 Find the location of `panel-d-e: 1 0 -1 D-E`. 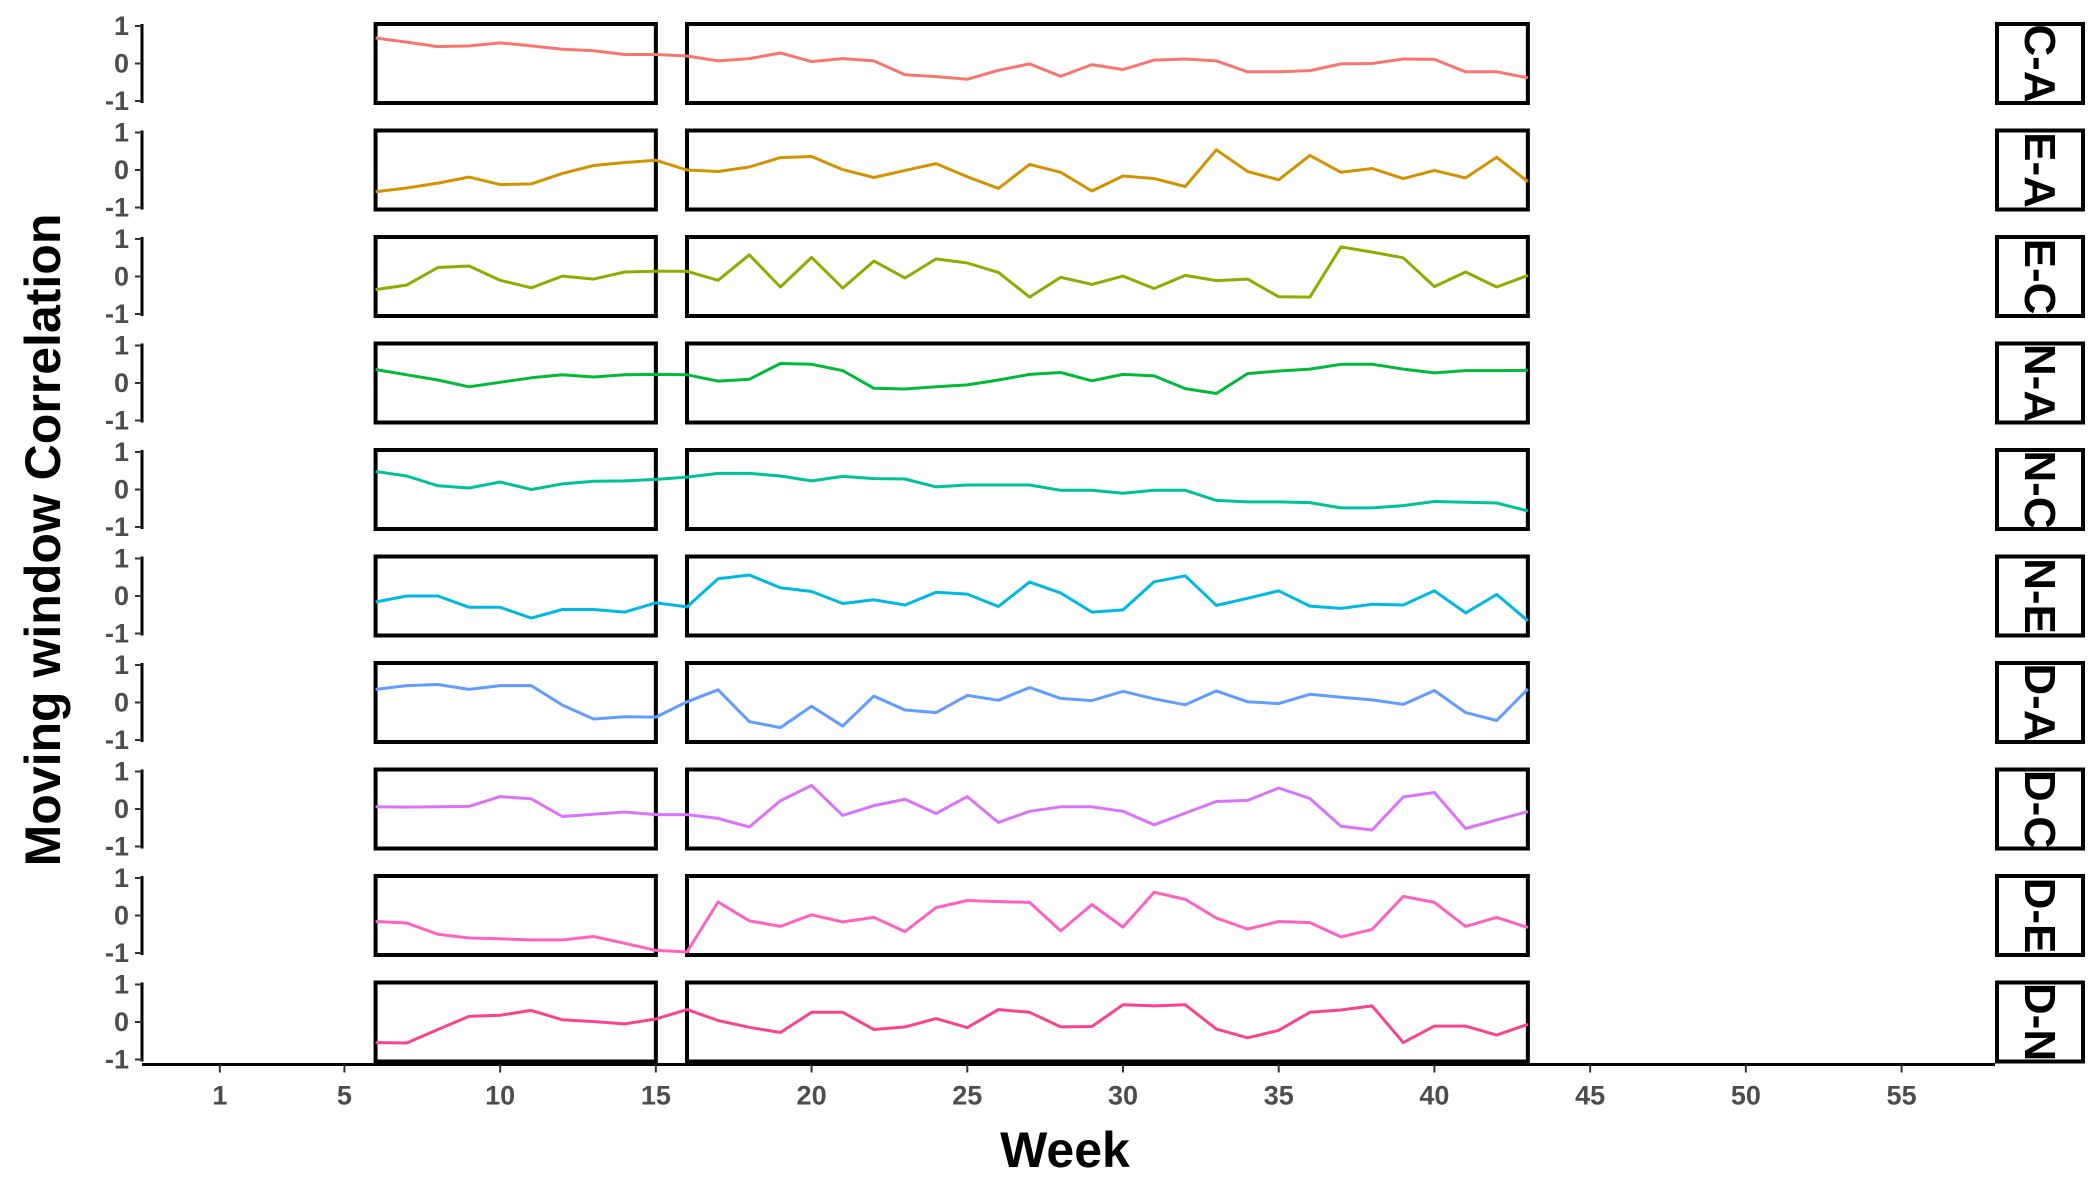

panel-d-e: 1 0 -1 D-E is located at coordinates (1095, 915).